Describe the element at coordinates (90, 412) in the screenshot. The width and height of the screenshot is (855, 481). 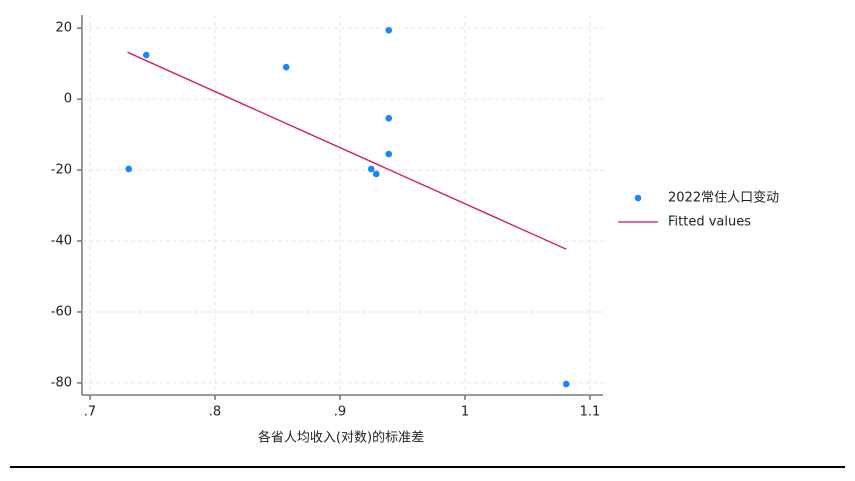
I see `x-tick-label: .7` at that location.